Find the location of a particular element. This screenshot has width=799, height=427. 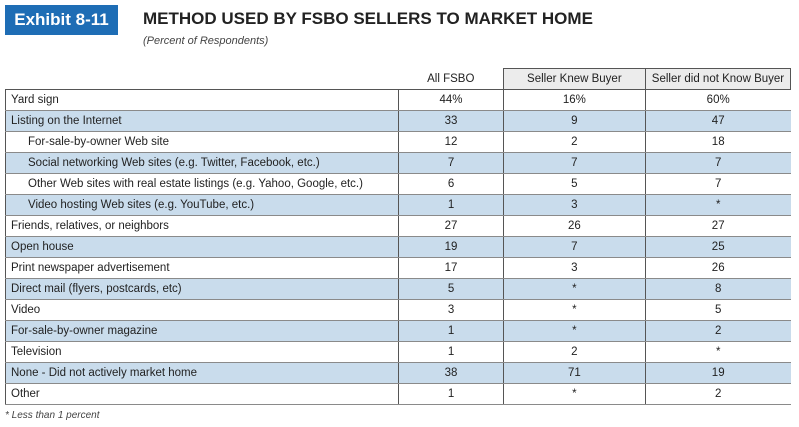

table-row: For-sale-by-owner magazine 1 * 2 is located at coordinates (397, 331).